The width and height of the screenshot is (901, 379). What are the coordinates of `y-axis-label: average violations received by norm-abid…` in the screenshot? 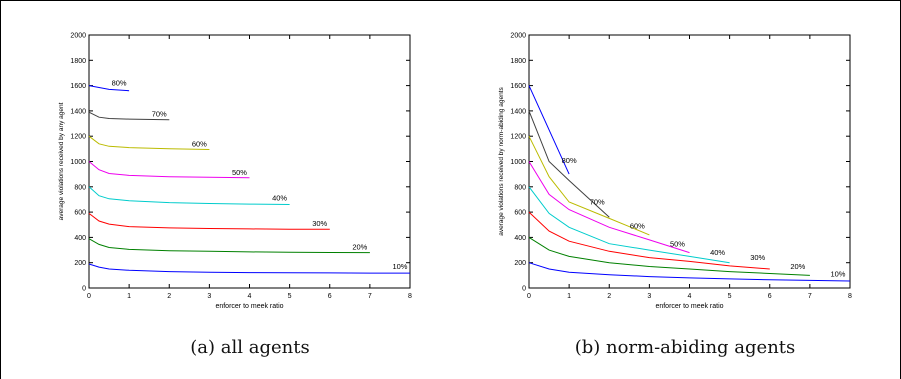 It's located at (501, 161).